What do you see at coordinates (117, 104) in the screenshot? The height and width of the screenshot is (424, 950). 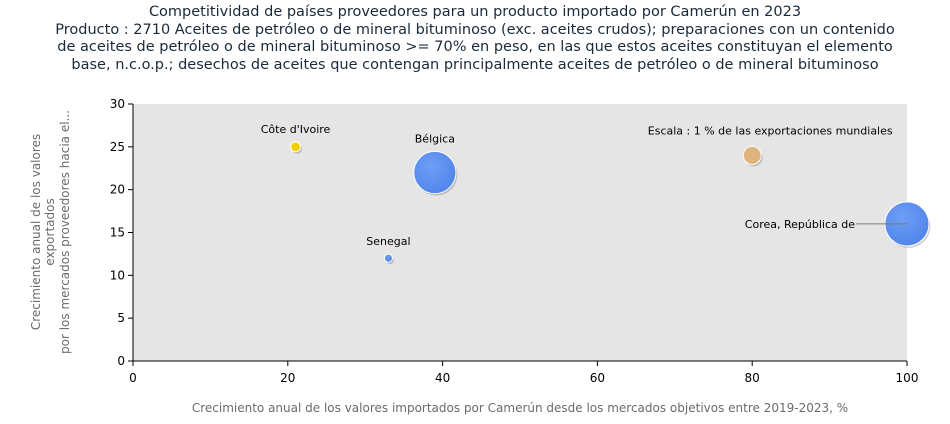 I see `y-tick-label: 30` at bounding box center [117, 104].